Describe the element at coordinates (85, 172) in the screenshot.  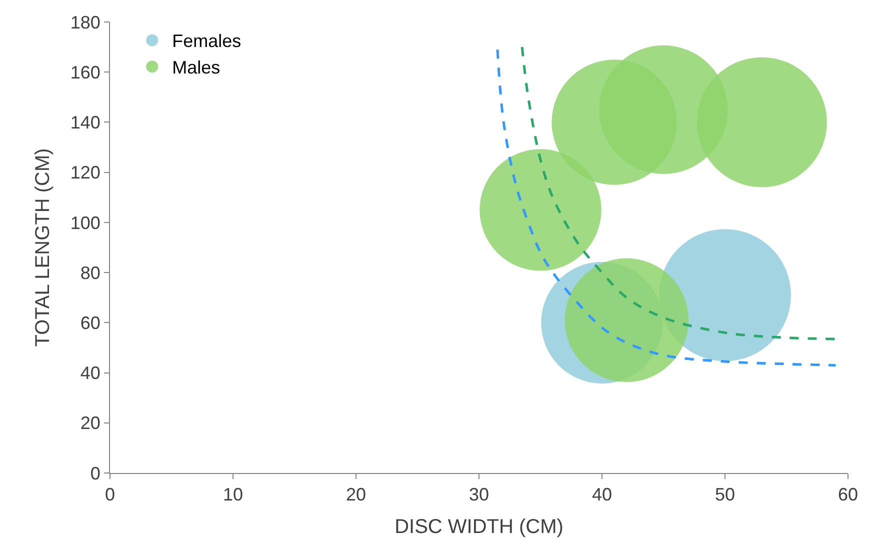
I see `y-tick-label: 120` at that location.